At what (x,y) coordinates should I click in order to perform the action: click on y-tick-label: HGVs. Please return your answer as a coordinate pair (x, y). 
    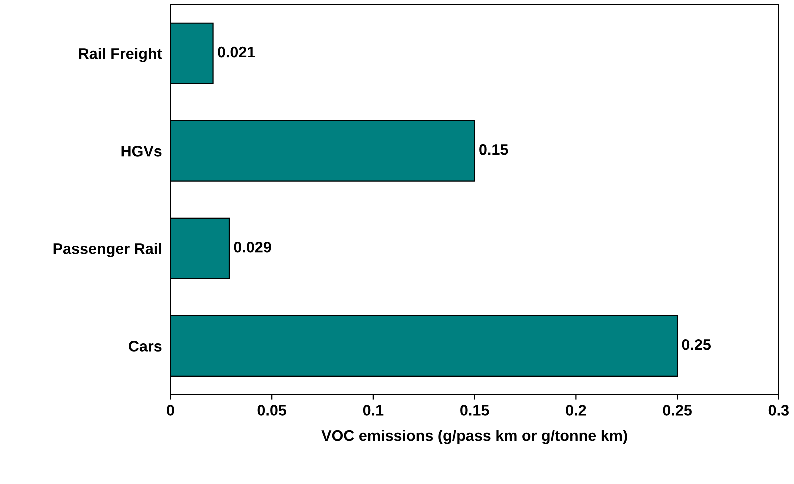
    Looking at the image, I should click on (142, 151).